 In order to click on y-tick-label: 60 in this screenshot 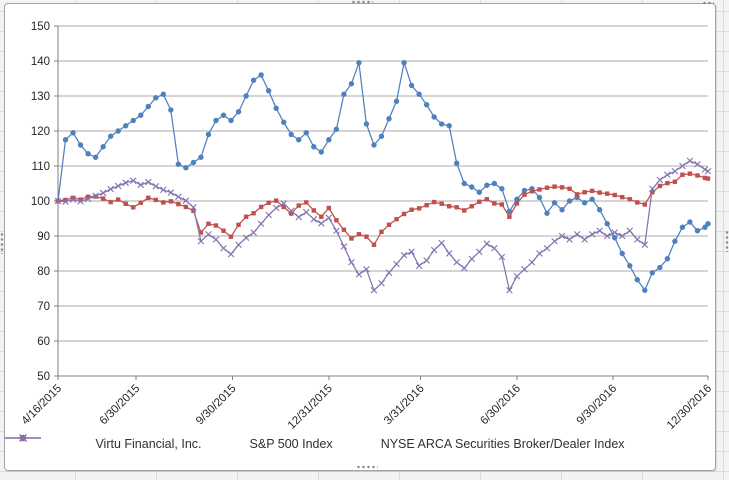, I will do `click(43, 342)`.